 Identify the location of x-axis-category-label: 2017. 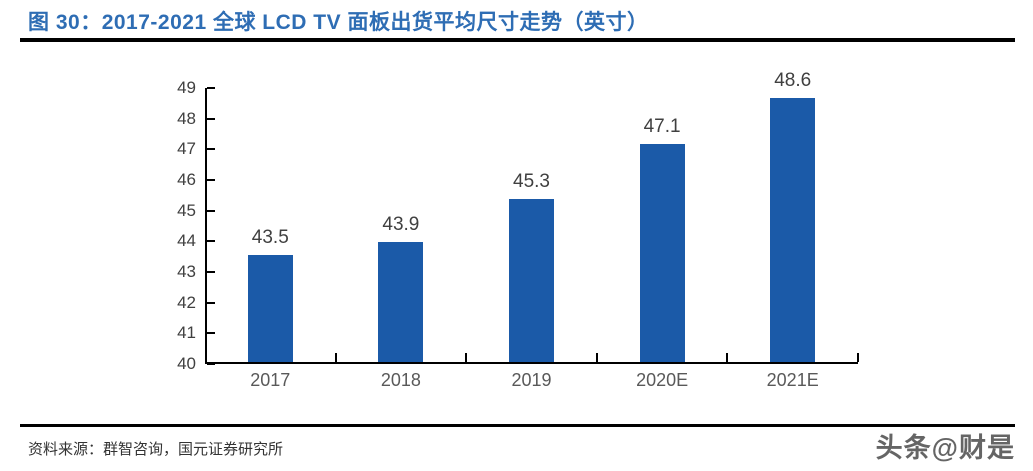
(270, 380).